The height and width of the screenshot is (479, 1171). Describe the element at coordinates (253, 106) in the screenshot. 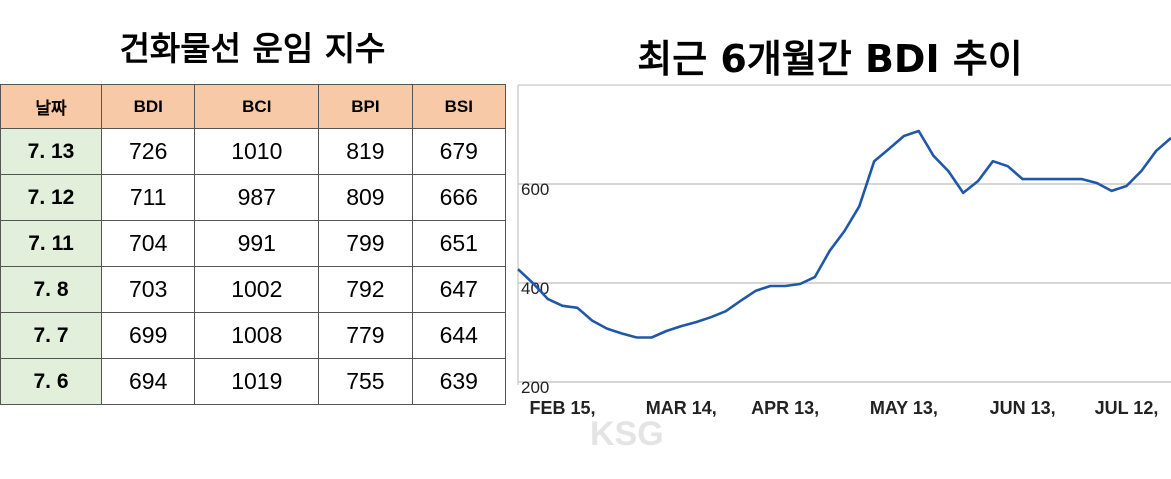

I see `table-row: 날짜 BDI BCI BPI BSI` at that location.